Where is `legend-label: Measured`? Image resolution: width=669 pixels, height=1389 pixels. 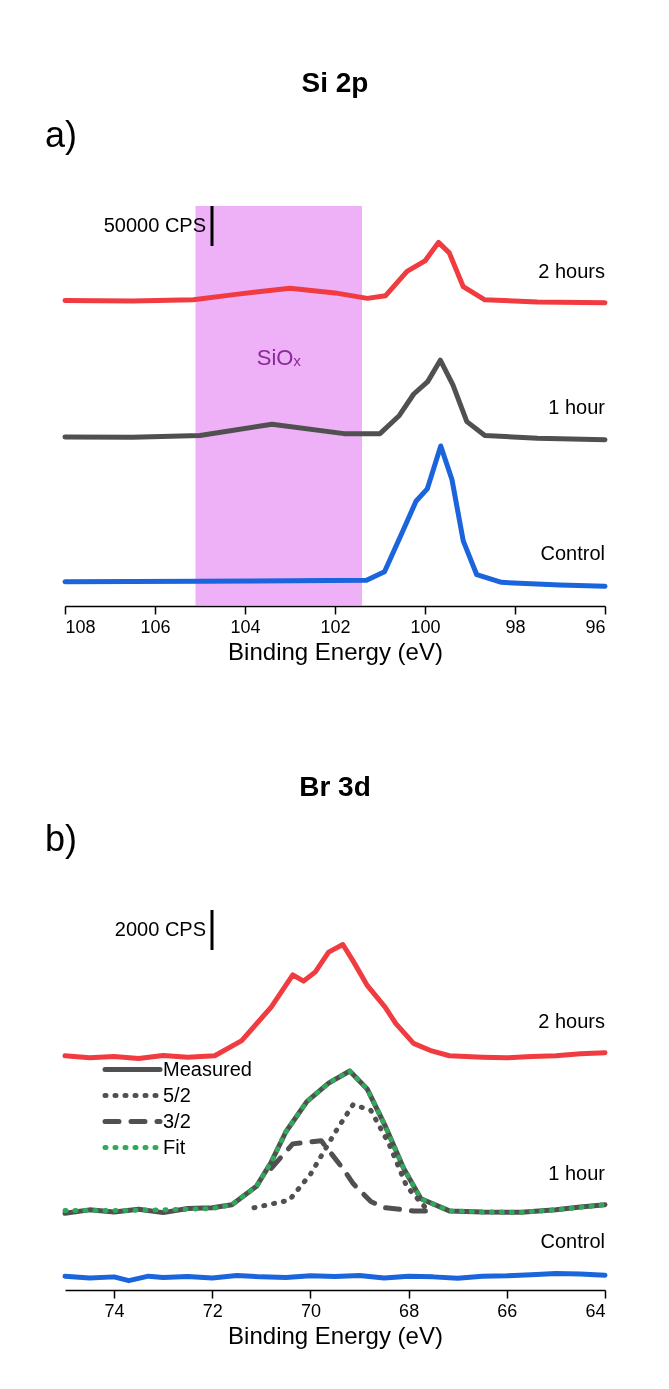 legend-label: Measured is located at coordinates (207, 1068).